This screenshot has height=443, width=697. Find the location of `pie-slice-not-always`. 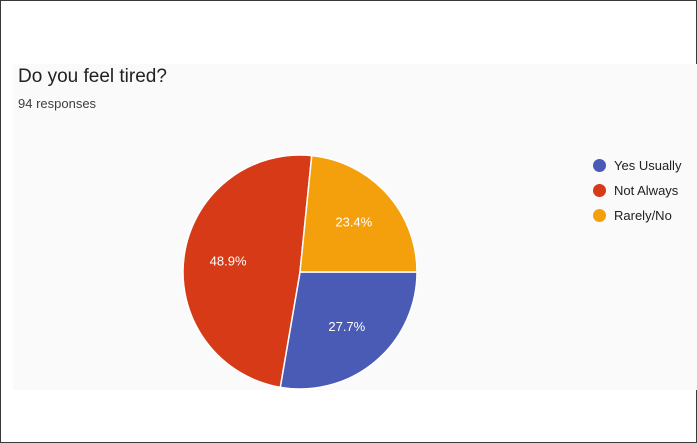

pie-slice-not-always is located at coordinates (247, 271).